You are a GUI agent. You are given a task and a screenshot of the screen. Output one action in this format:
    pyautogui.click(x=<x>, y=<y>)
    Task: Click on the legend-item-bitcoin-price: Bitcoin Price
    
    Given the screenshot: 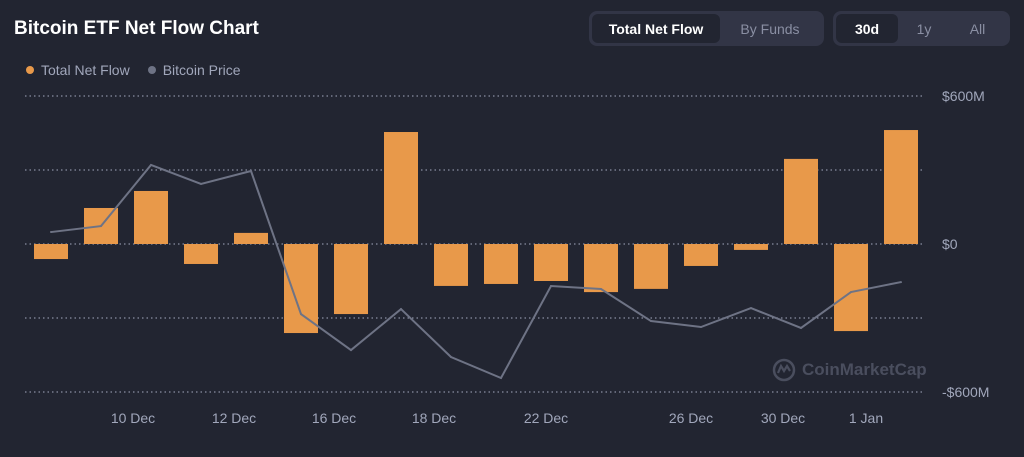 What is the action you would take?
    pyautogui.click(x=194, y=70)
    